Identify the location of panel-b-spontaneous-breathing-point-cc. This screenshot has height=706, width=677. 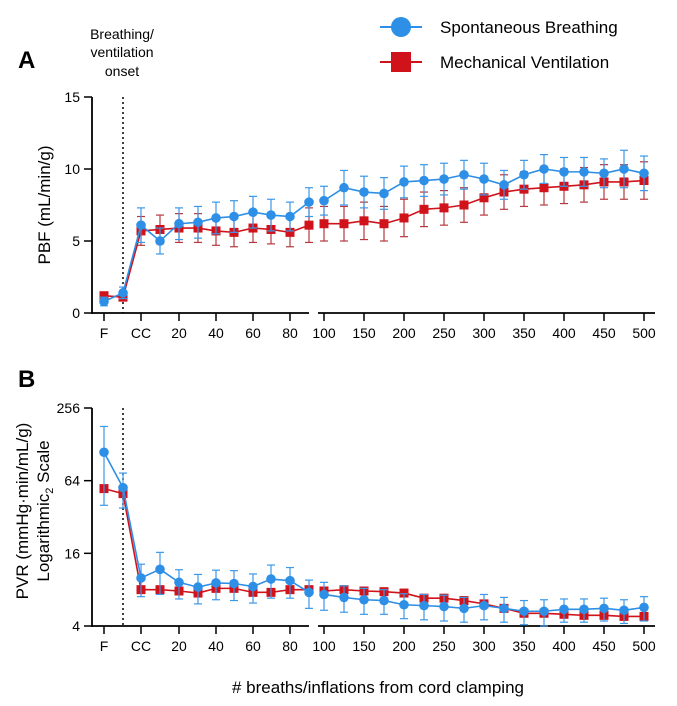
(141, 578).